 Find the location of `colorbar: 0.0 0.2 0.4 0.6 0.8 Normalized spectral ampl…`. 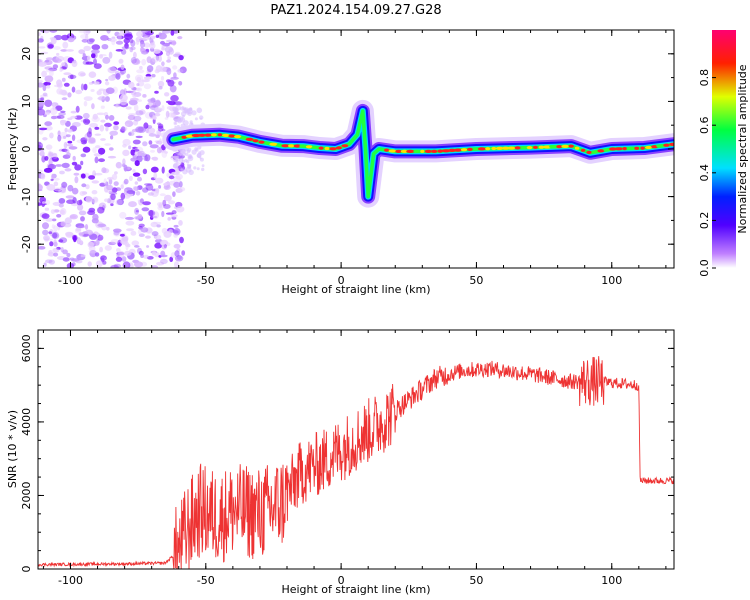

colorbar: 0.0 0.2 0.4 0.6 0.8 Normalized spectral ampl… is located at coordinates (723, 153).